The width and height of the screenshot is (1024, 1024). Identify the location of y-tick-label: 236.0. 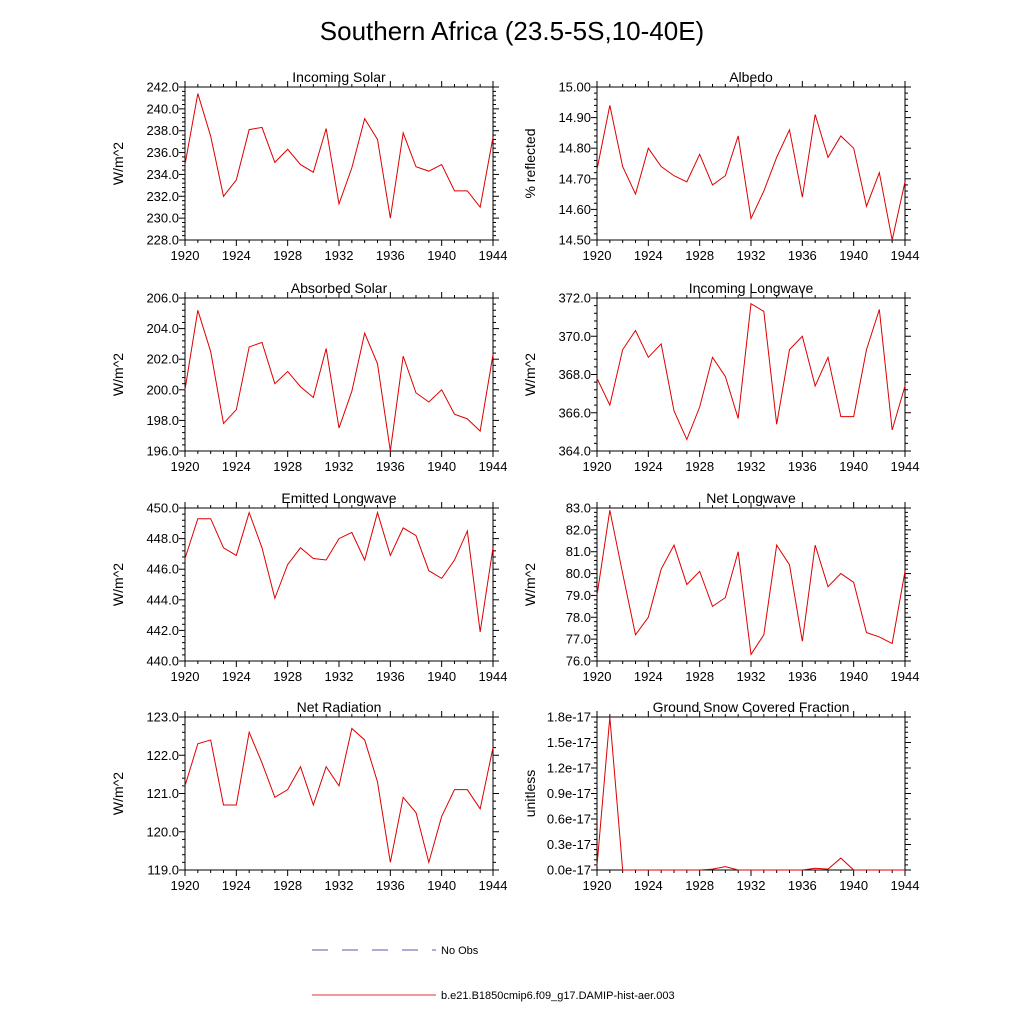
(162, 152).